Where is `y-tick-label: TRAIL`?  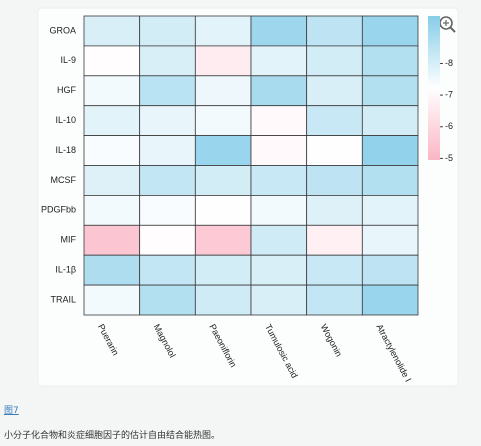 y-tick-label: TRAIL is located at coordinates (63, 299).